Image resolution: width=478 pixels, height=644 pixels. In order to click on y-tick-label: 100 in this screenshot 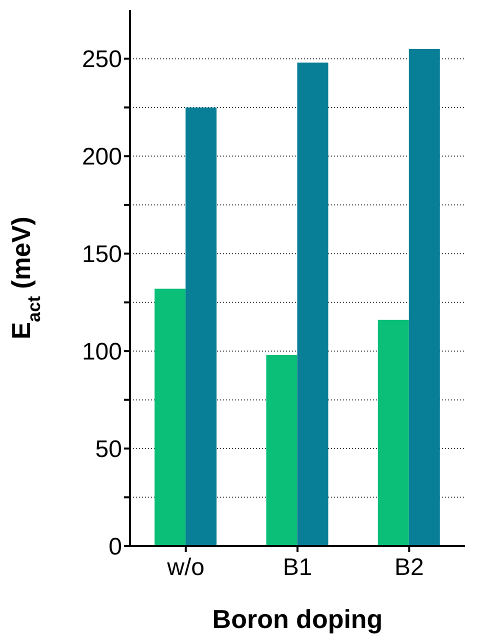, I will do `click(102, 352)`.